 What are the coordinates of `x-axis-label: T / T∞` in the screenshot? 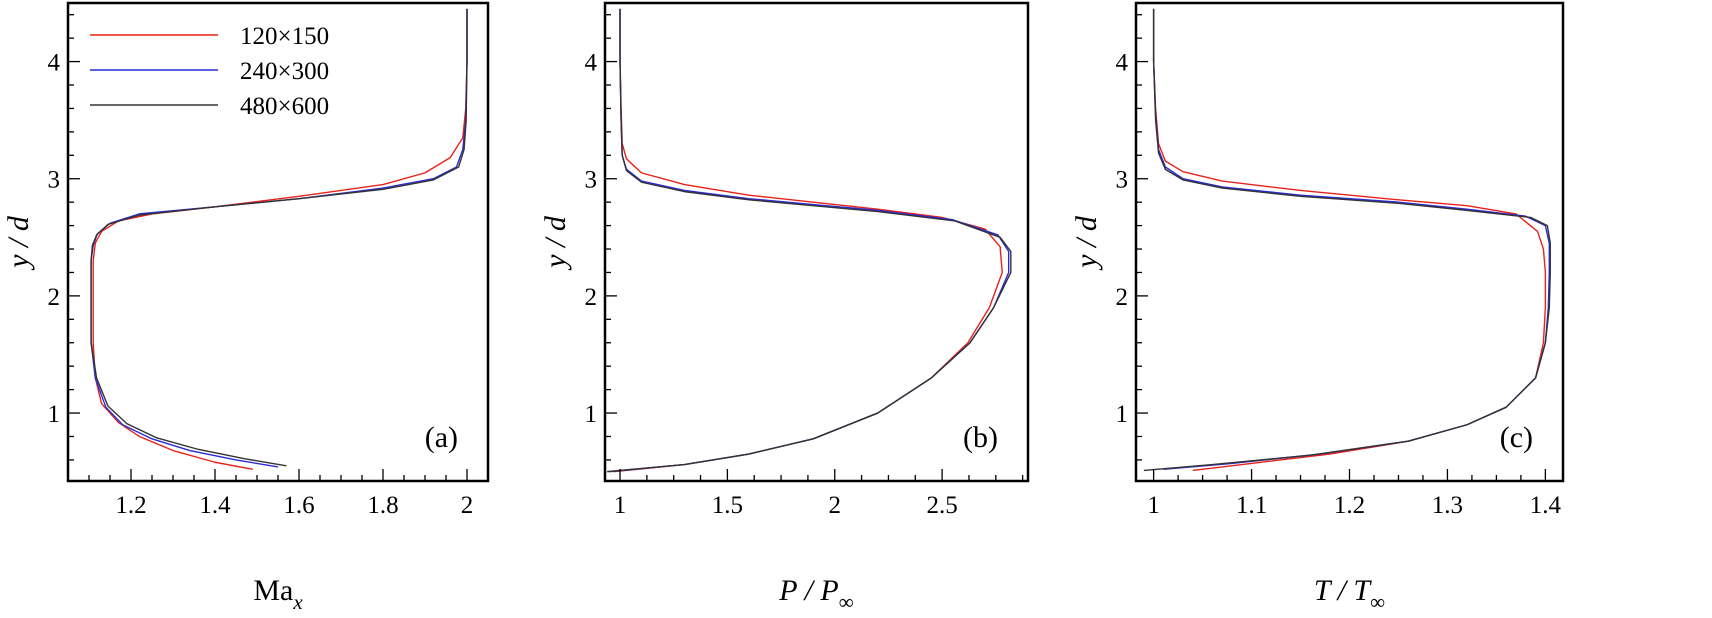 It's located at (1349, 593).